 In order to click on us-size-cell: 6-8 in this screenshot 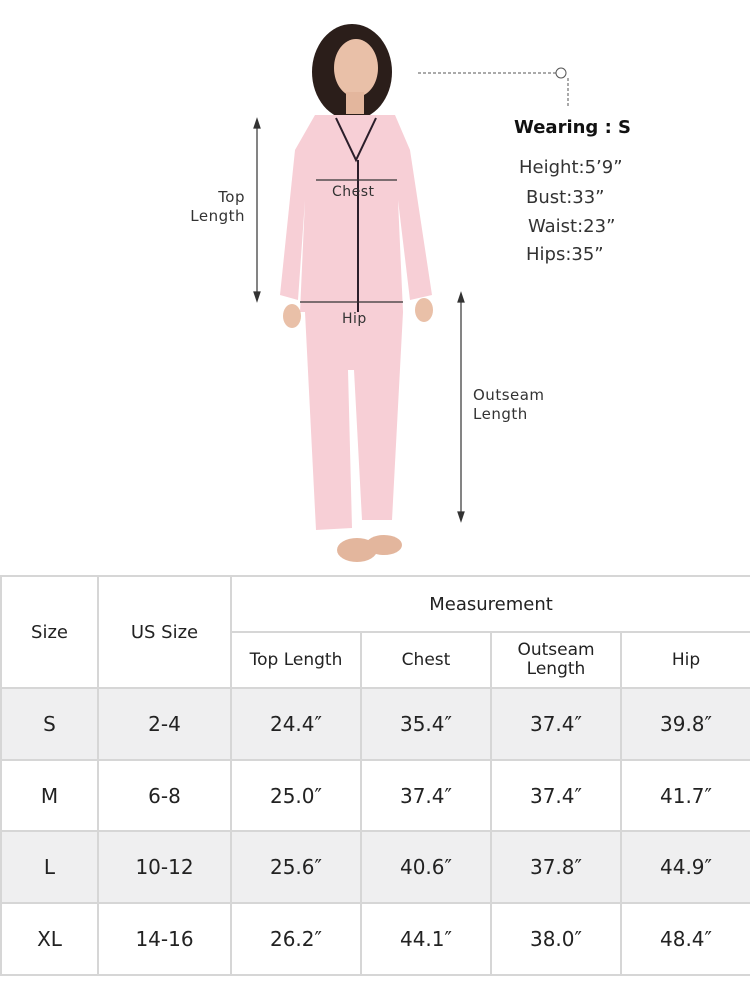, I will do `click(164, 795)`.